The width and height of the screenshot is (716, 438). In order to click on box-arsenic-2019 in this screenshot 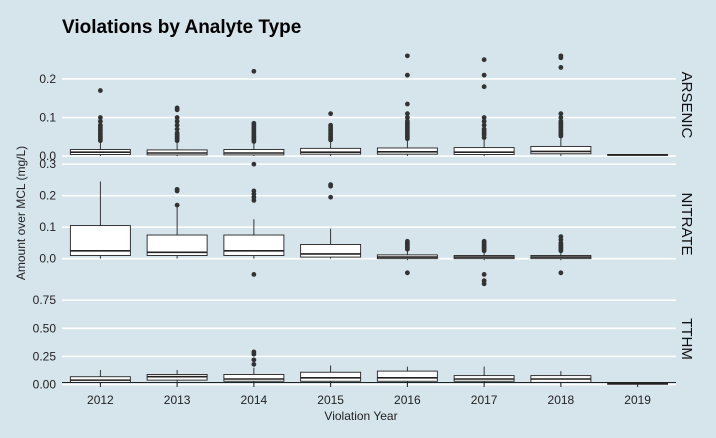, I will do `click(638, 155)`.